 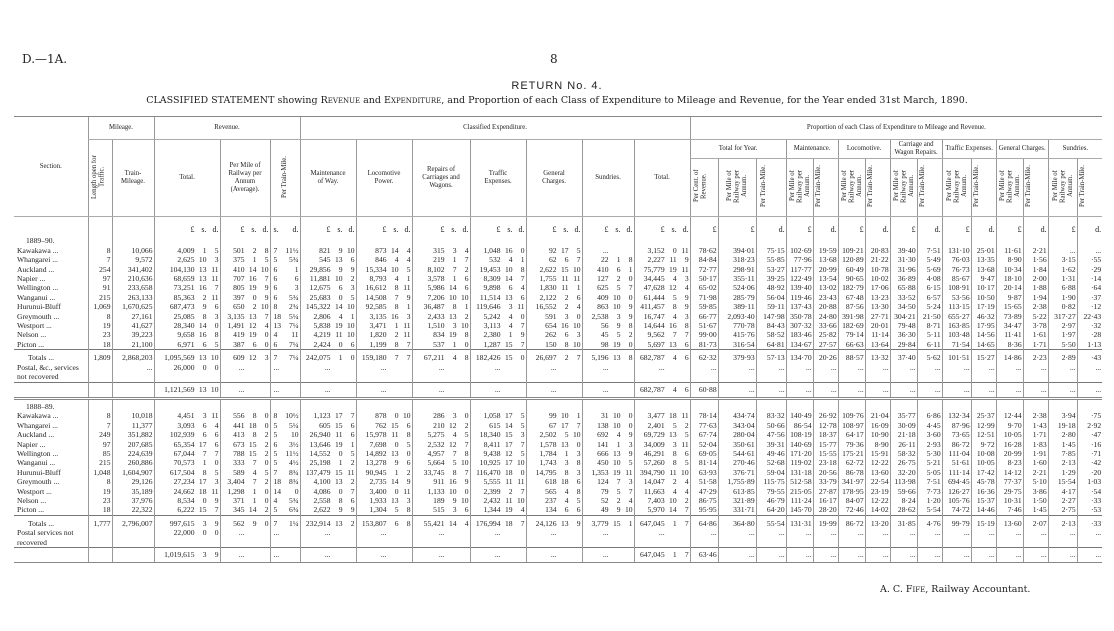 I want to click on row-repairs: 2,433 13 2, so click(x=441, y=316).